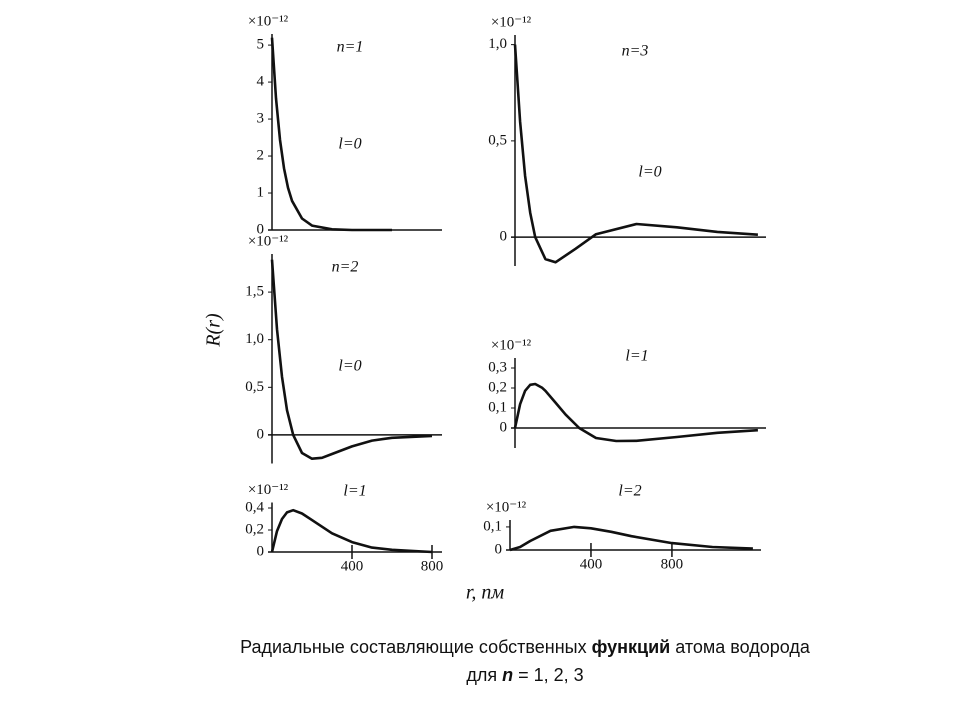  Describe the element at coordinates (416, 647) in the screenshot. I see `caption-text: Радиальные составляющие собственных` at that location.